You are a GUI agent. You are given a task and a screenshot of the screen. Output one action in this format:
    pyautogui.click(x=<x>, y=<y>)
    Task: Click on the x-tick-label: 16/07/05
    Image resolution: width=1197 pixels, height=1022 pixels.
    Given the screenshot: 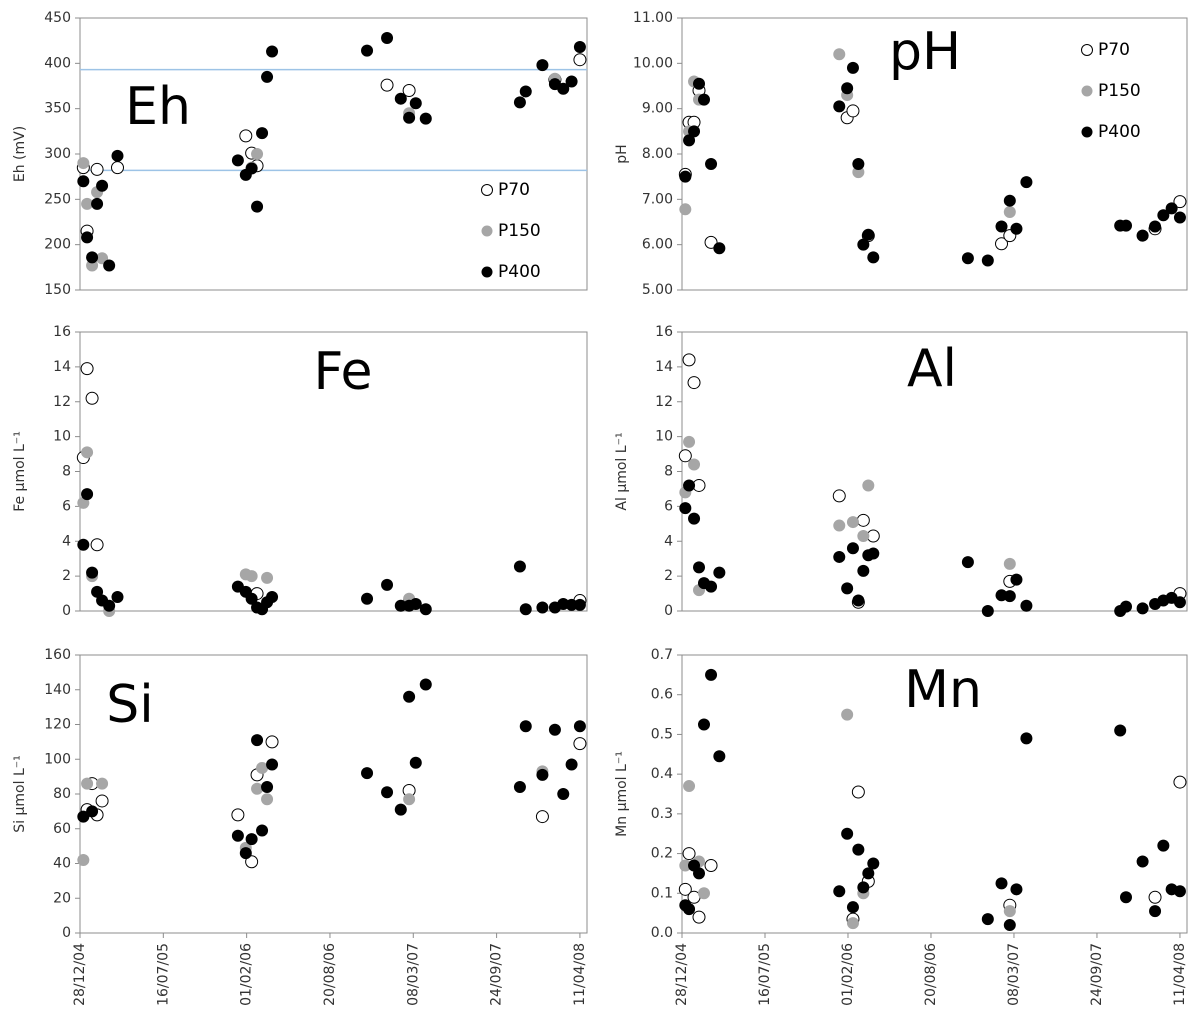 What is the action you would take?
    pyautogui.click(x=765, y=974)
    